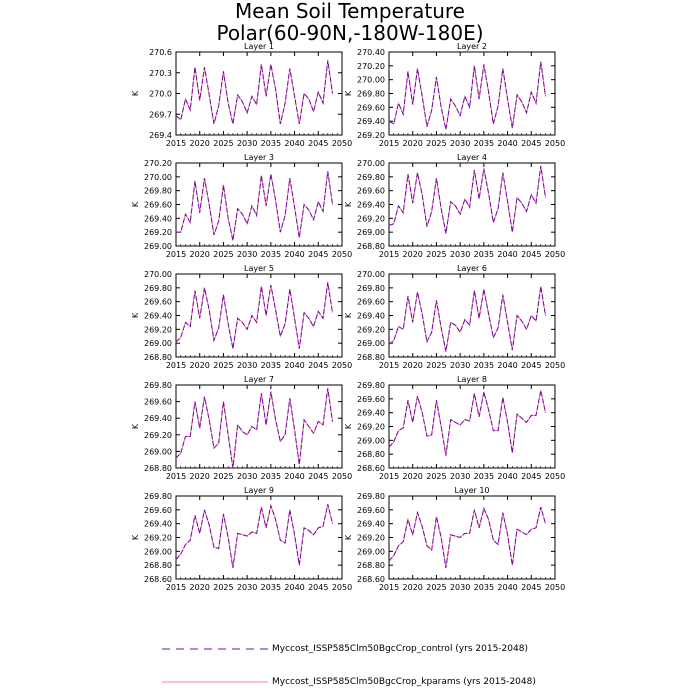 The height and width of the screenshot is (700, 700). I want to click on panel-6-series-kparams, so click(467, 319).